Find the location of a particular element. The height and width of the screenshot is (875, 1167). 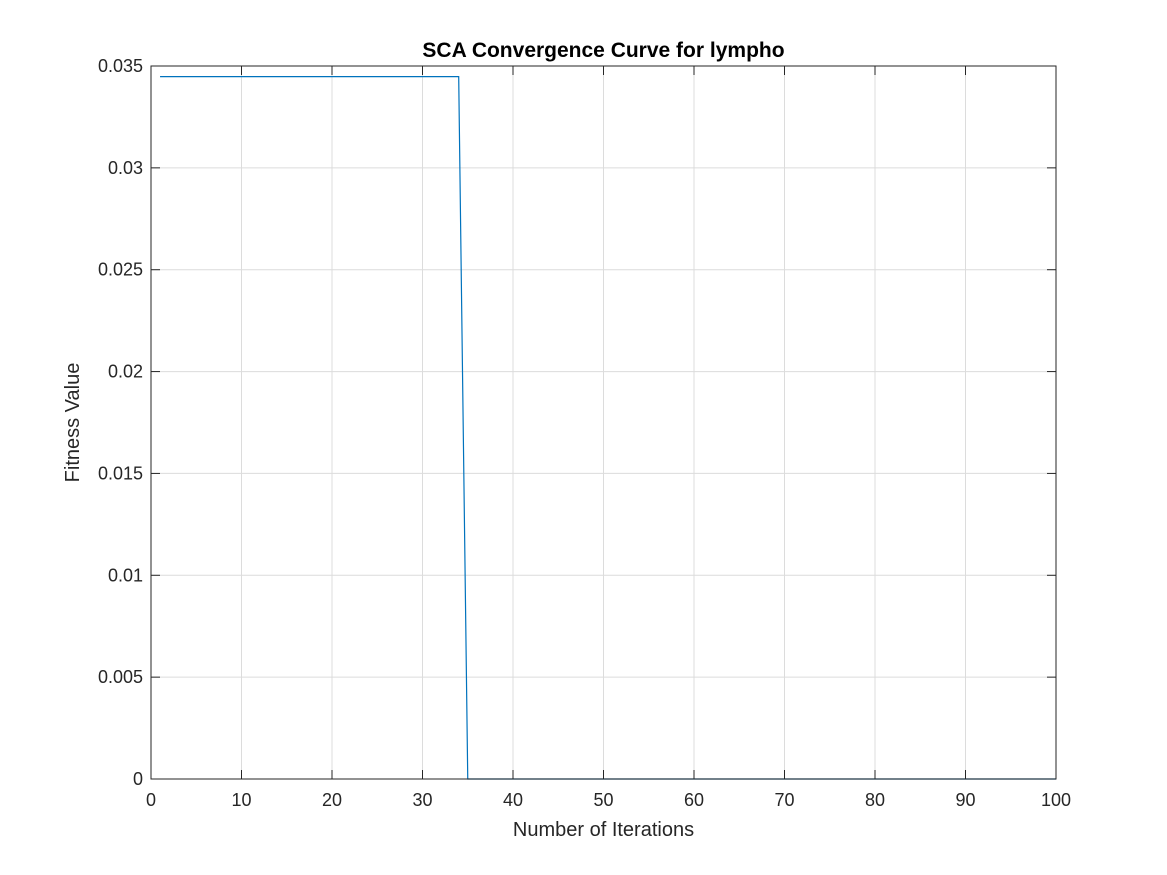

y-tick-label: 0.015 is located at coordinates (120, 473).